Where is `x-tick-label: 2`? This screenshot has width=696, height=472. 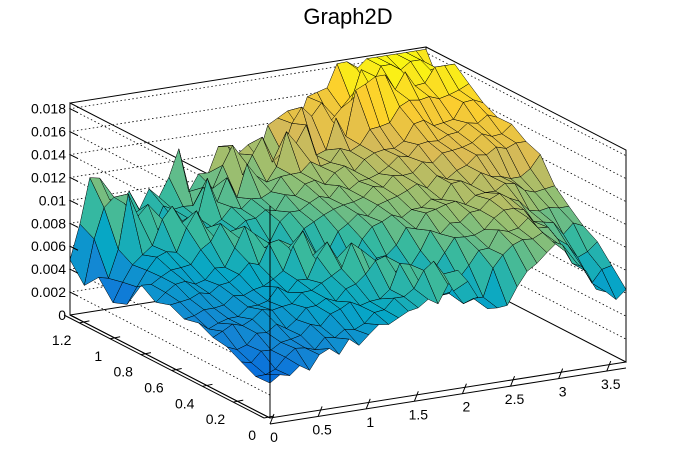 x-tick-label: 2 is located at coordinates (467, 407).